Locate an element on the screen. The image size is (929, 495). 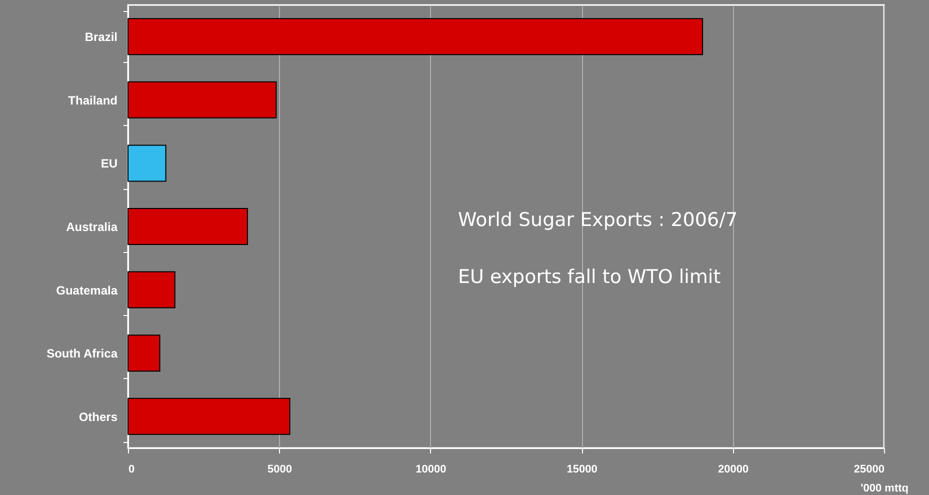
y-tick-label: Brazil is located at coordinates (101, 37).